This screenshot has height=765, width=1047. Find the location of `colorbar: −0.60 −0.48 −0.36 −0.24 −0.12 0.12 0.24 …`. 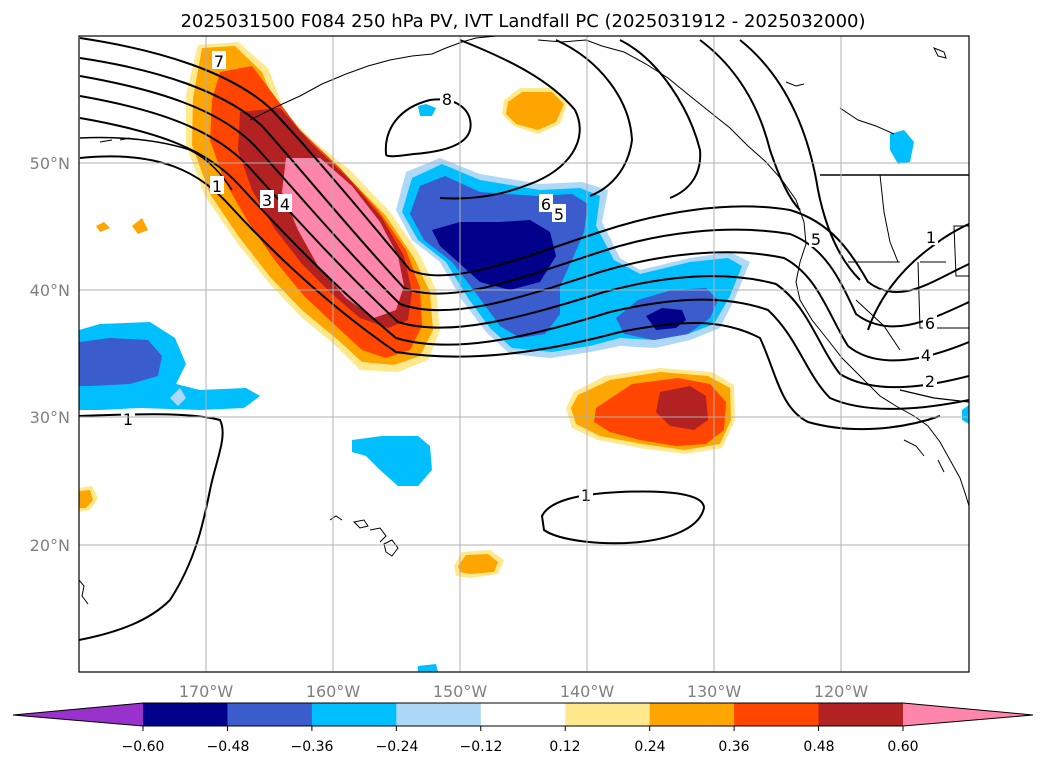

colorbar: −0.60 −0.48 −0.36 −0.24 −0.12 0.12 0.24 … is located at coordinates (523, 728).